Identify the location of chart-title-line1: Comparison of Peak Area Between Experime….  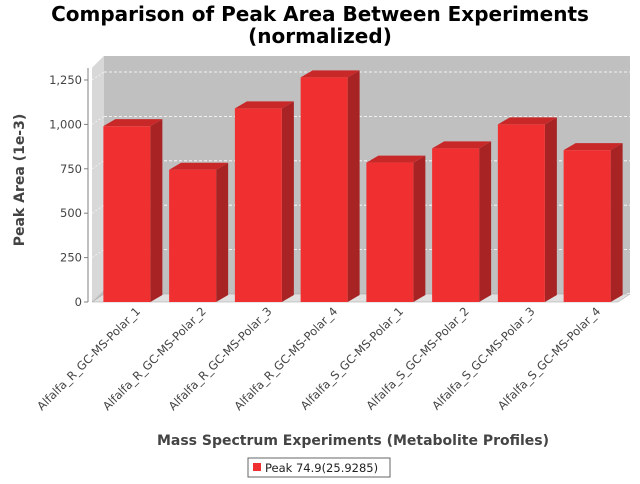
(320, 14).